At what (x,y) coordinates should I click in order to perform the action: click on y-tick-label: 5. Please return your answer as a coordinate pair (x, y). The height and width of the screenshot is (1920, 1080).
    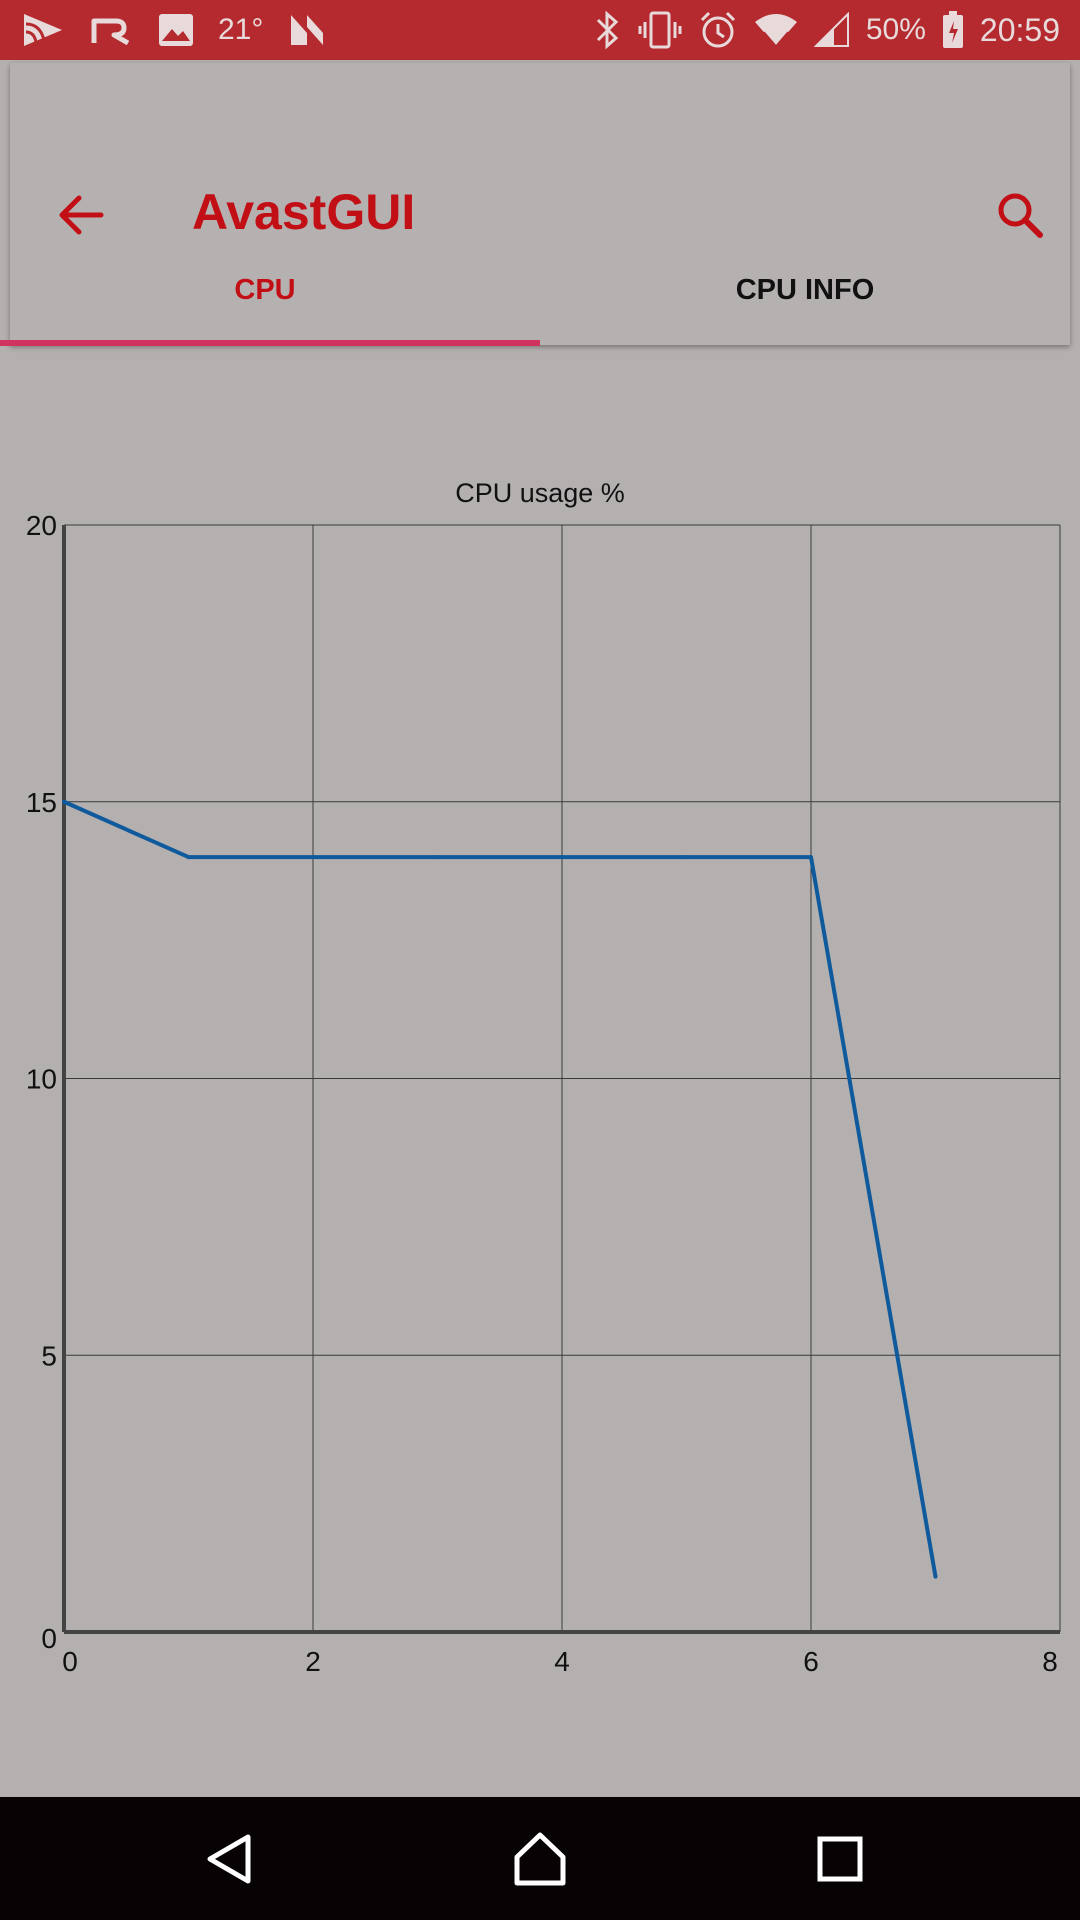
    Looking at the image, I should click on (49, 1355).